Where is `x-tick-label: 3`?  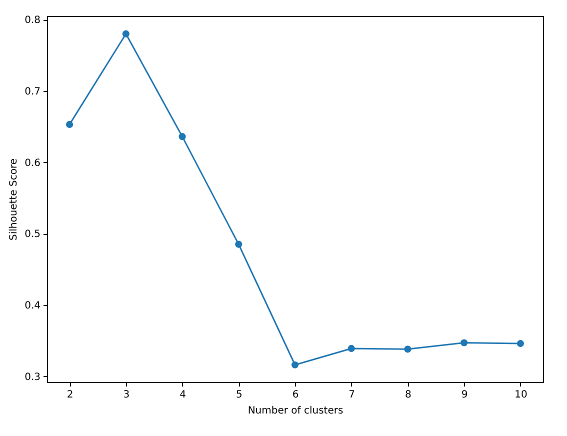
x-tick-label: 3 is located at coordinates (126, 395).